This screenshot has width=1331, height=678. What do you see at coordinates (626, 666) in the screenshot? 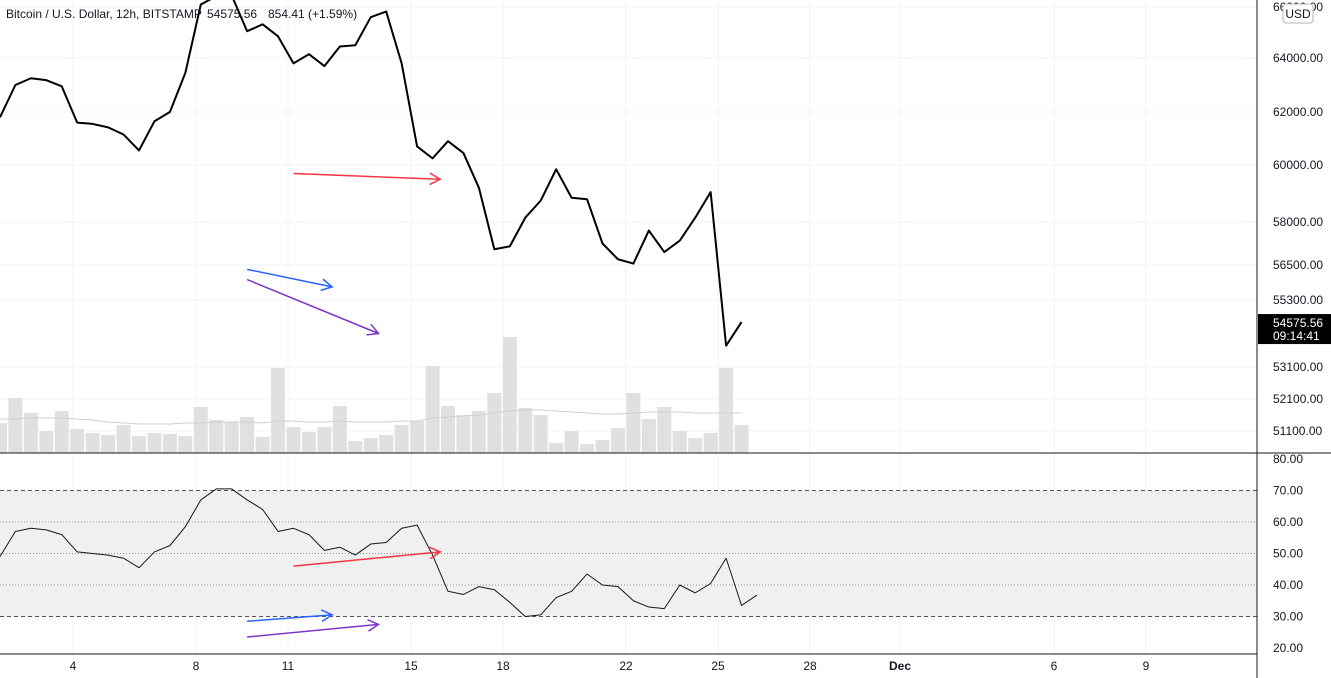
I see `time-tick-label: 22` at bounding box center [626, 666].